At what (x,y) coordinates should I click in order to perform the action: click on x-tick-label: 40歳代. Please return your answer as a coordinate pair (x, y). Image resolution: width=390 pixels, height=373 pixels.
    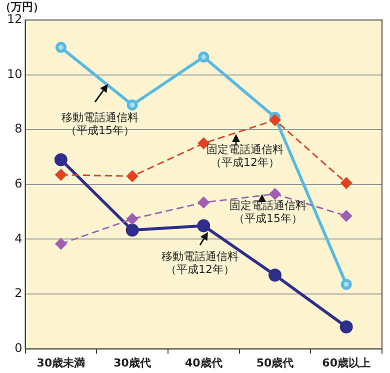
    Looking at the image, I should click on (203, 363).